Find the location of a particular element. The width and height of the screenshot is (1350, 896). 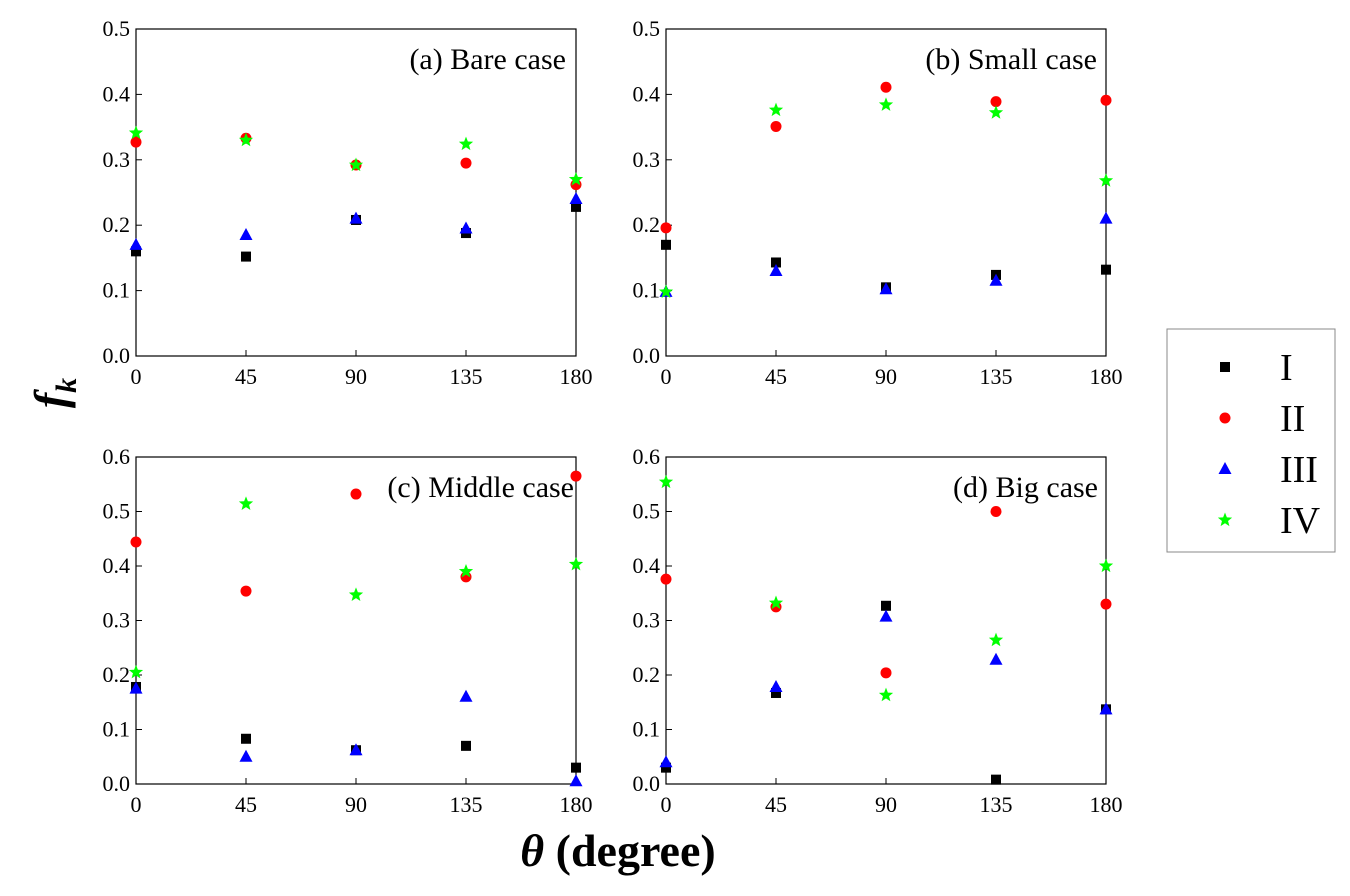

legend-label-i: I is located at coordinates (1286, 368).